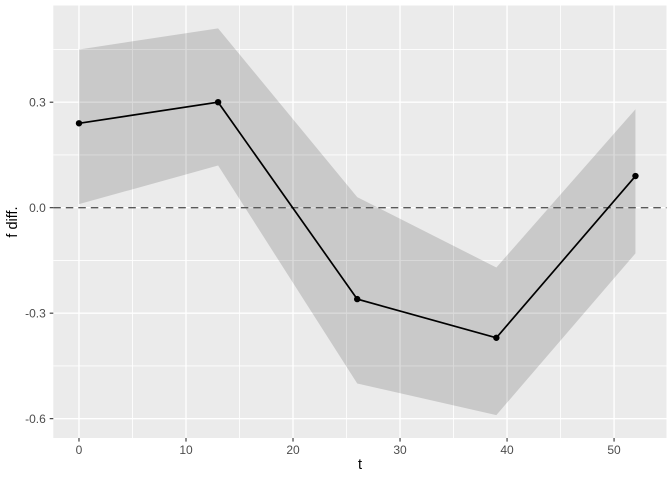 The width and height of the screenshot is (672, 480). Describe the element at coordinates (35, 313) in the screenshot. I see `y-tick-label: -0.3` at that location.